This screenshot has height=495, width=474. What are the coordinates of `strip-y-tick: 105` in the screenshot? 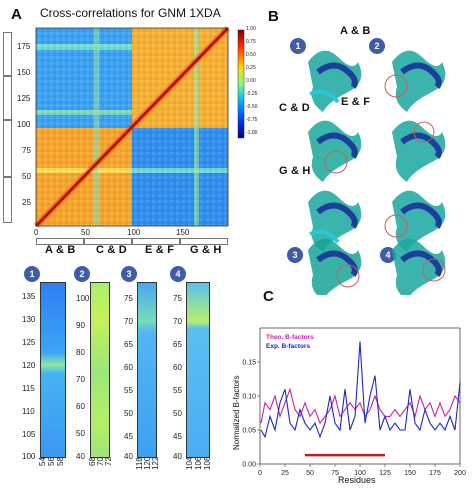 It's located at (29, 434).